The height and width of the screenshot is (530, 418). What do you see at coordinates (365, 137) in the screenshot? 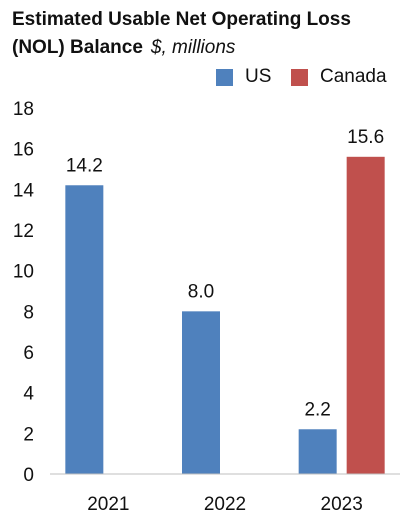
I see `data-label-canada-2023: 15.6` at bounding box center [365, 137].